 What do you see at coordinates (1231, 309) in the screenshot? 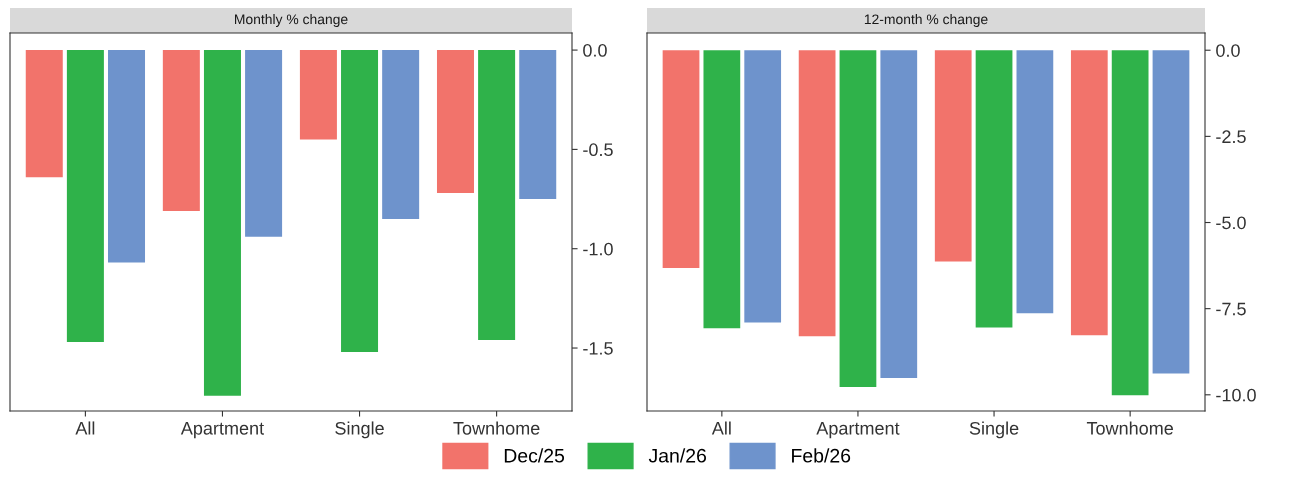
I see `y-tick-label: -7.5` at bounding box center [1231, 309].